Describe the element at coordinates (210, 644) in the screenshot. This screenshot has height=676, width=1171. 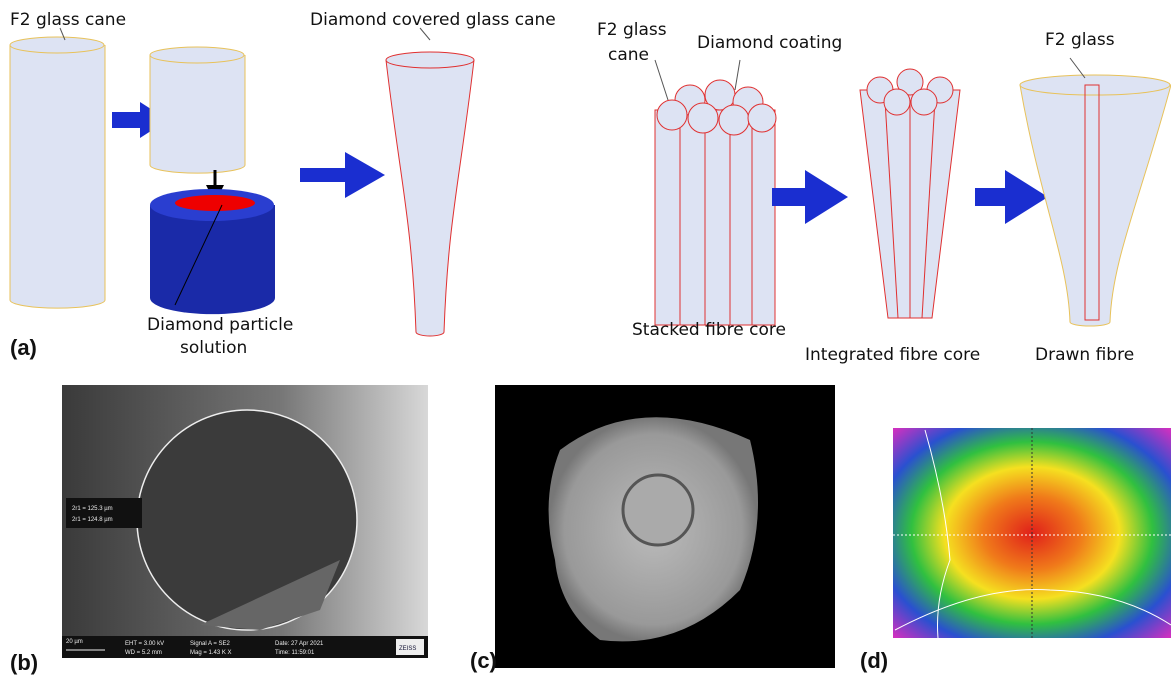
I see `info: Signal A = SE2` at that location.